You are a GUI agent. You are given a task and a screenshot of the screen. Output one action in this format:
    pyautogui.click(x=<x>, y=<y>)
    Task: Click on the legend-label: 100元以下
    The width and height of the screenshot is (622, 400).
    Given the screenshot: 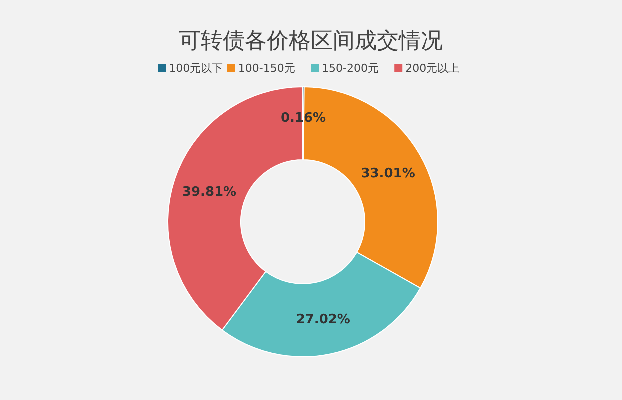 What is the action you would take?
    pyautogui.click(x=196, y=68)
    